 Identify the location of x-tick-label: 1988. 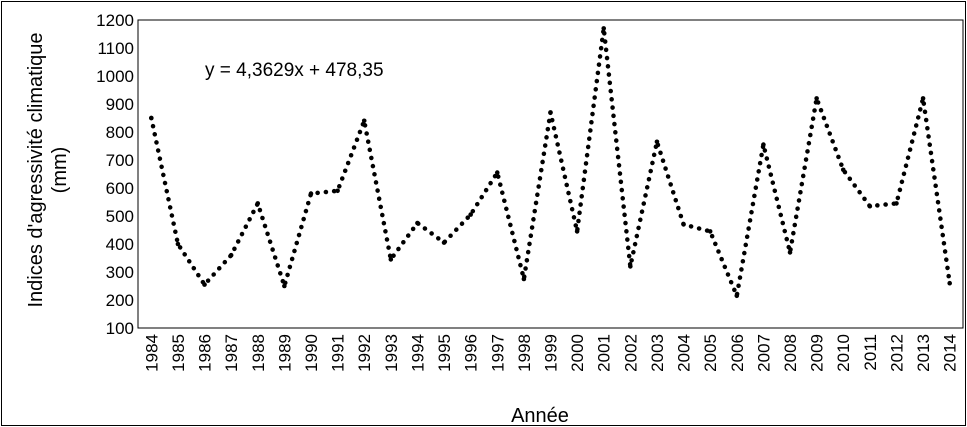
(258, 353).